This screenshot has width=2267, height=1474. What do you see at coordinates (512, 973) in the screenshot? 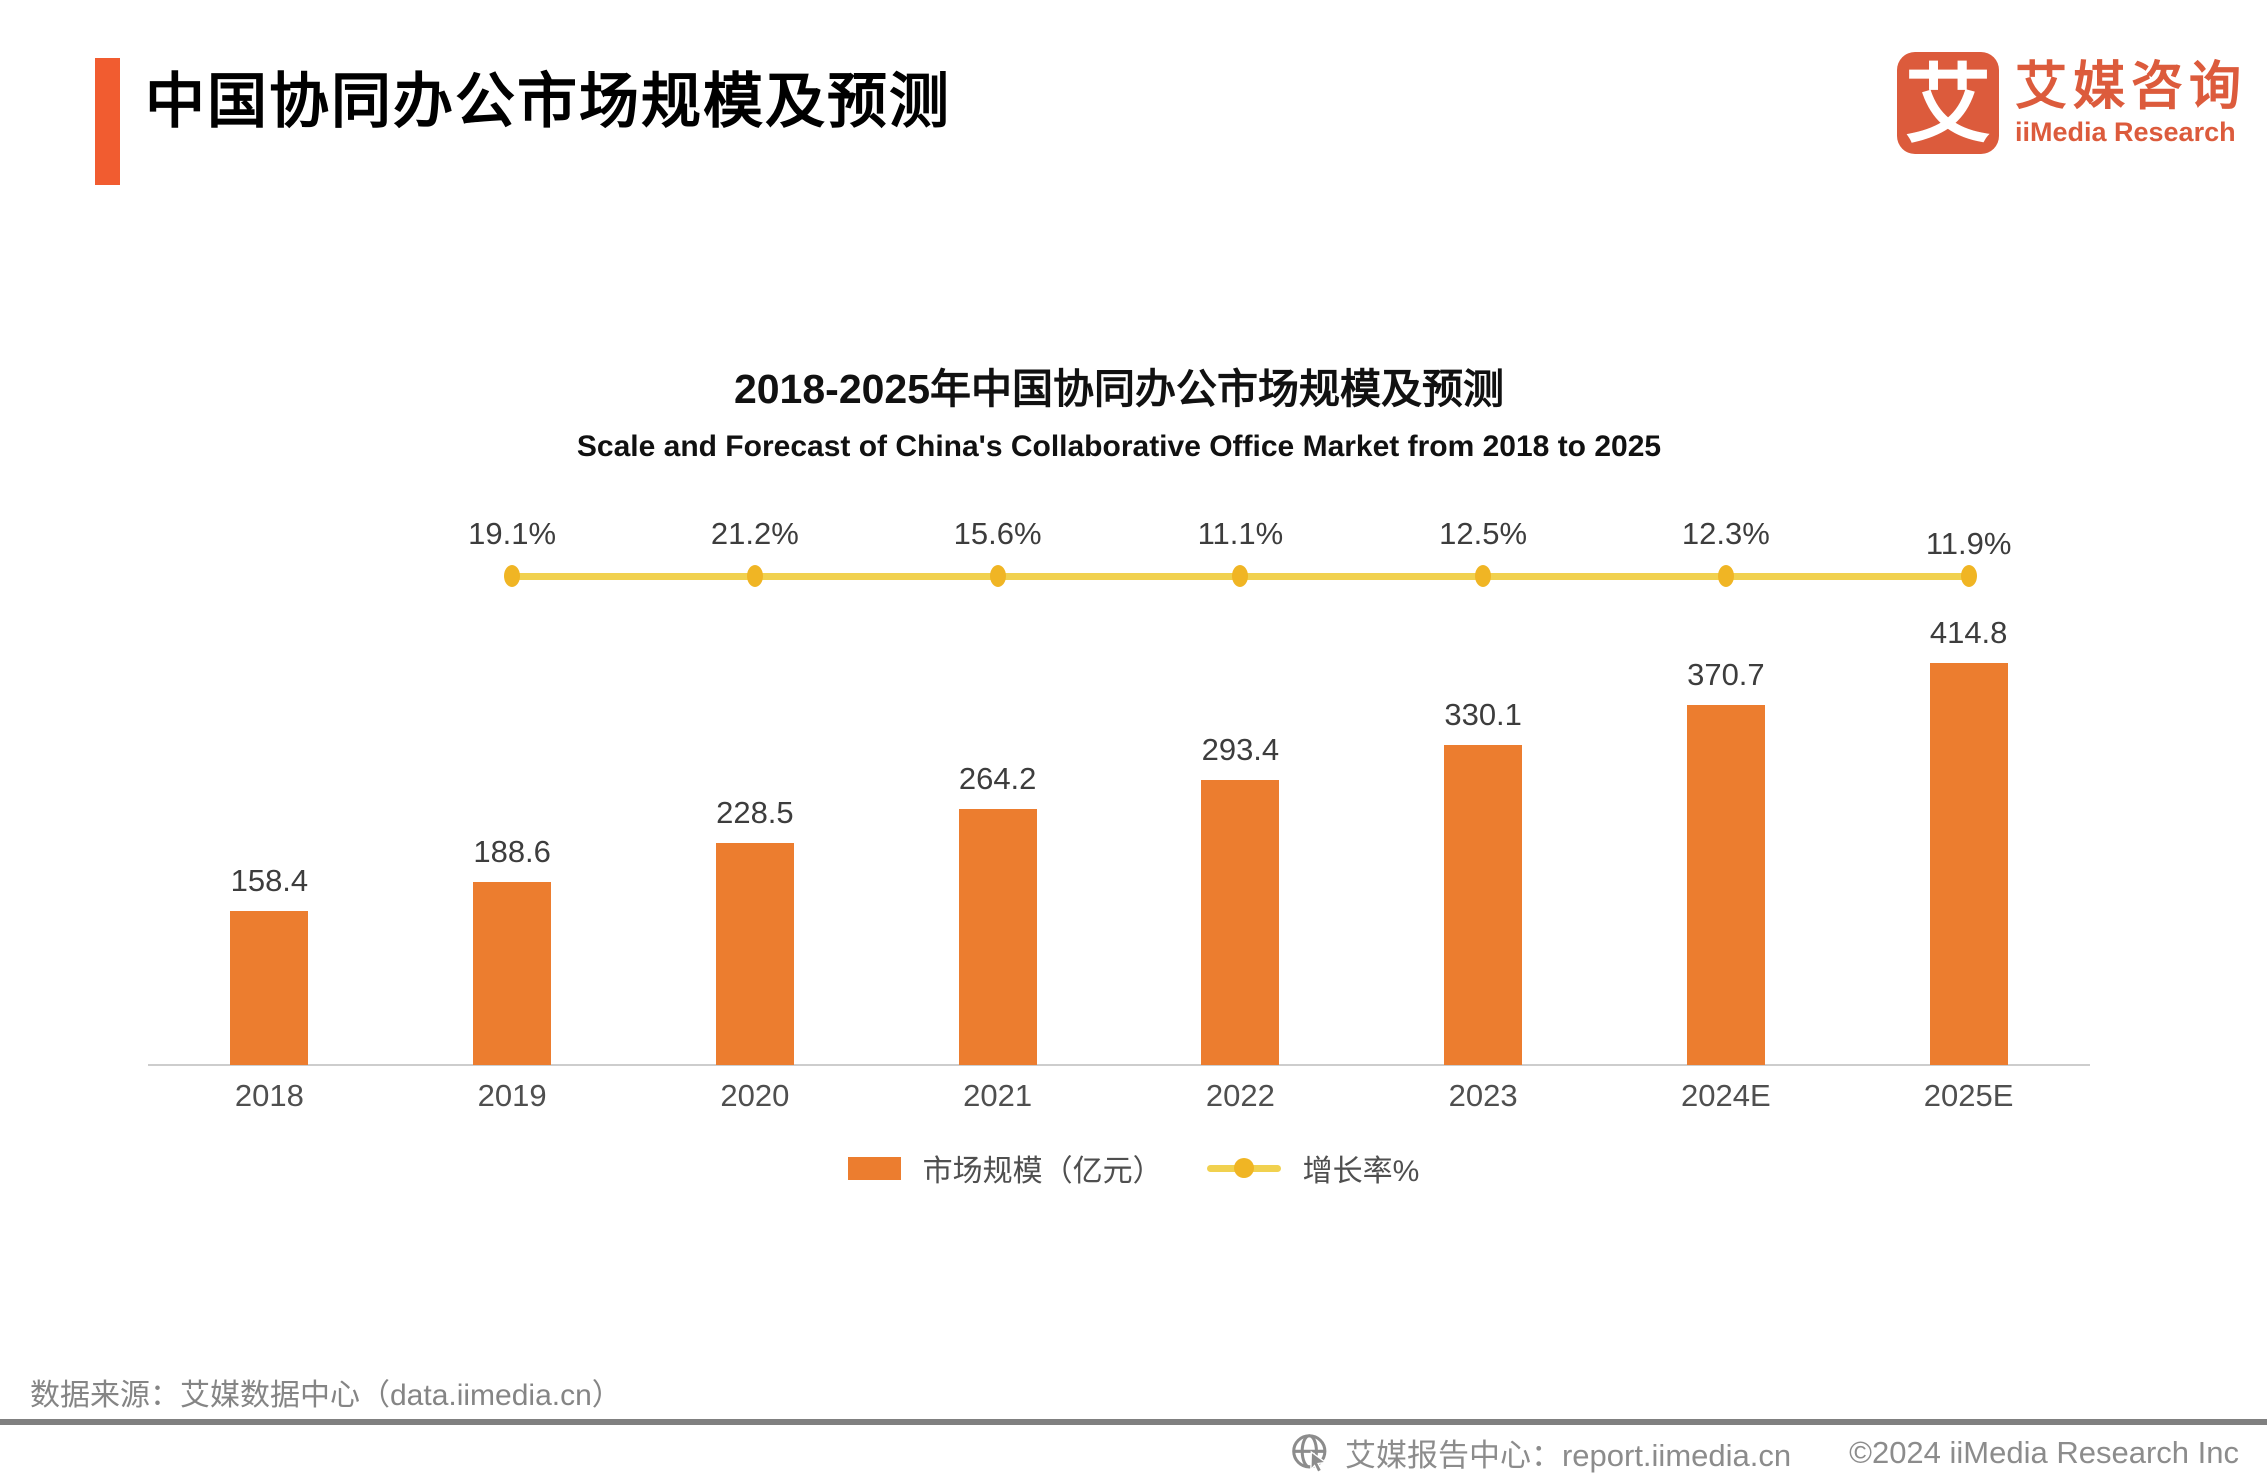
I see `bar-2019` at bounding box center [512, 973].